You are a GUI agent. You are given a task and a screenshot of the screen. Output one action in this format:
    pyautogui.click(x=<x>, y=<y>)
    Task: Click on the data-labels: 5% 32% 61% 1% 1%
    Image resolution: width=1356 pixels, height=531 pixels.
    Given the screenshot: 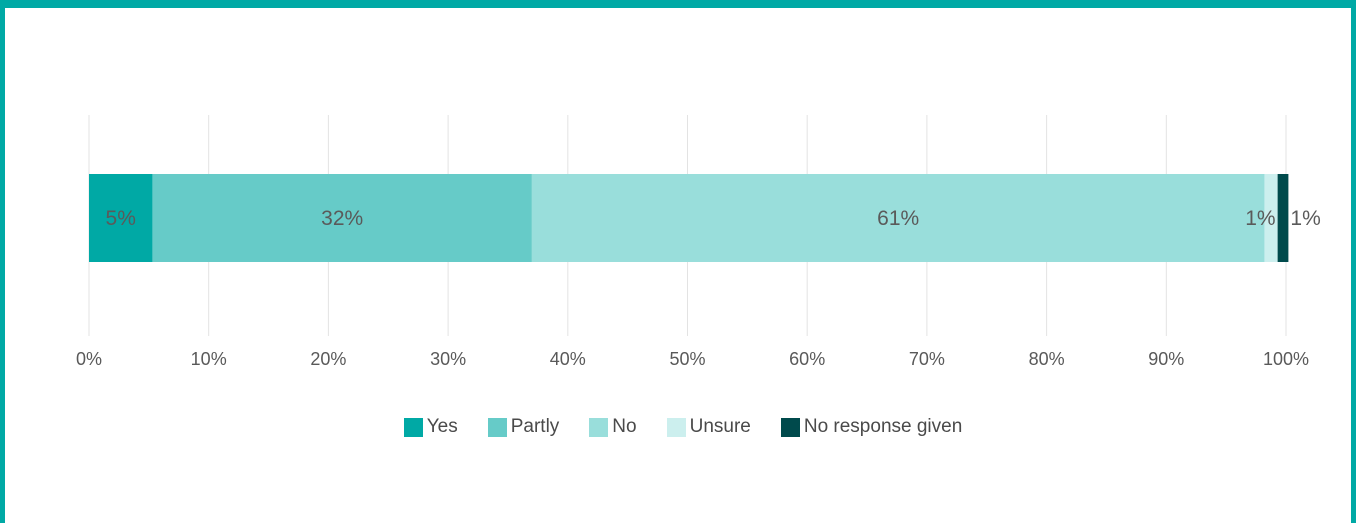 What is the action you would take?
    pyautogui.click(x=713, y=218)
    